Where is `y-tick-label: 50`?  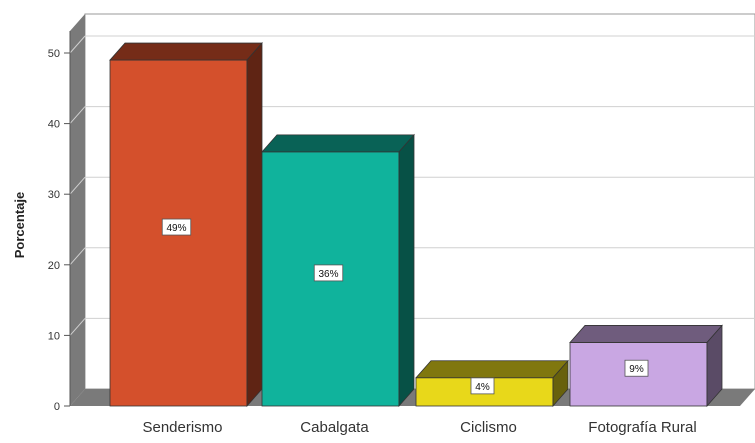
y-tick-label: 50 is located at coordinates (54, 54).